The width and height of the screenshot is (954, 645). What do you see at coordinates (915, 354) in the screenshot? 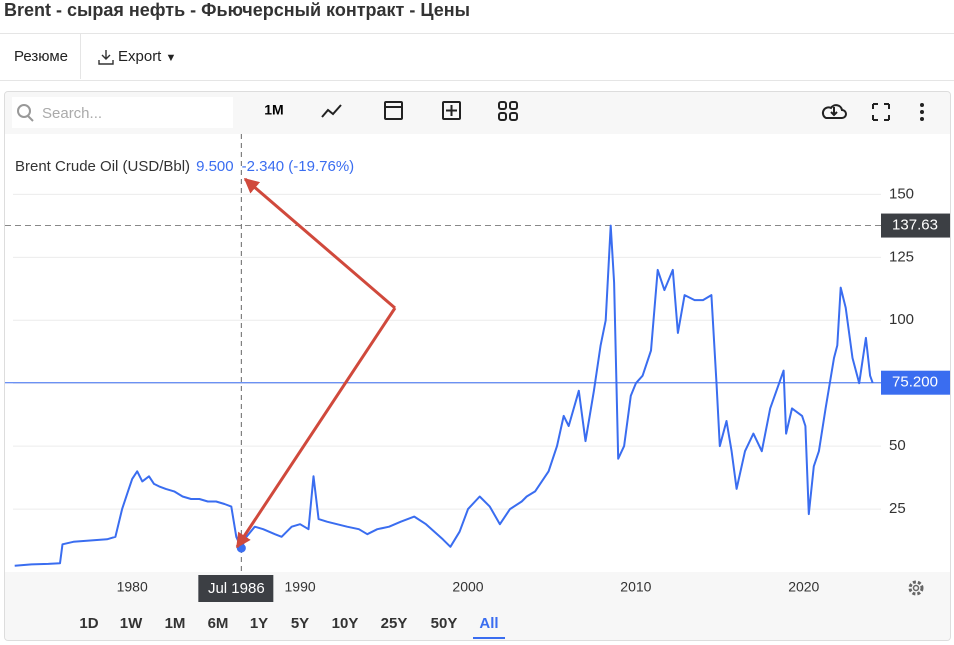
I see `y-axis-area` at bounding box center [915, 354].